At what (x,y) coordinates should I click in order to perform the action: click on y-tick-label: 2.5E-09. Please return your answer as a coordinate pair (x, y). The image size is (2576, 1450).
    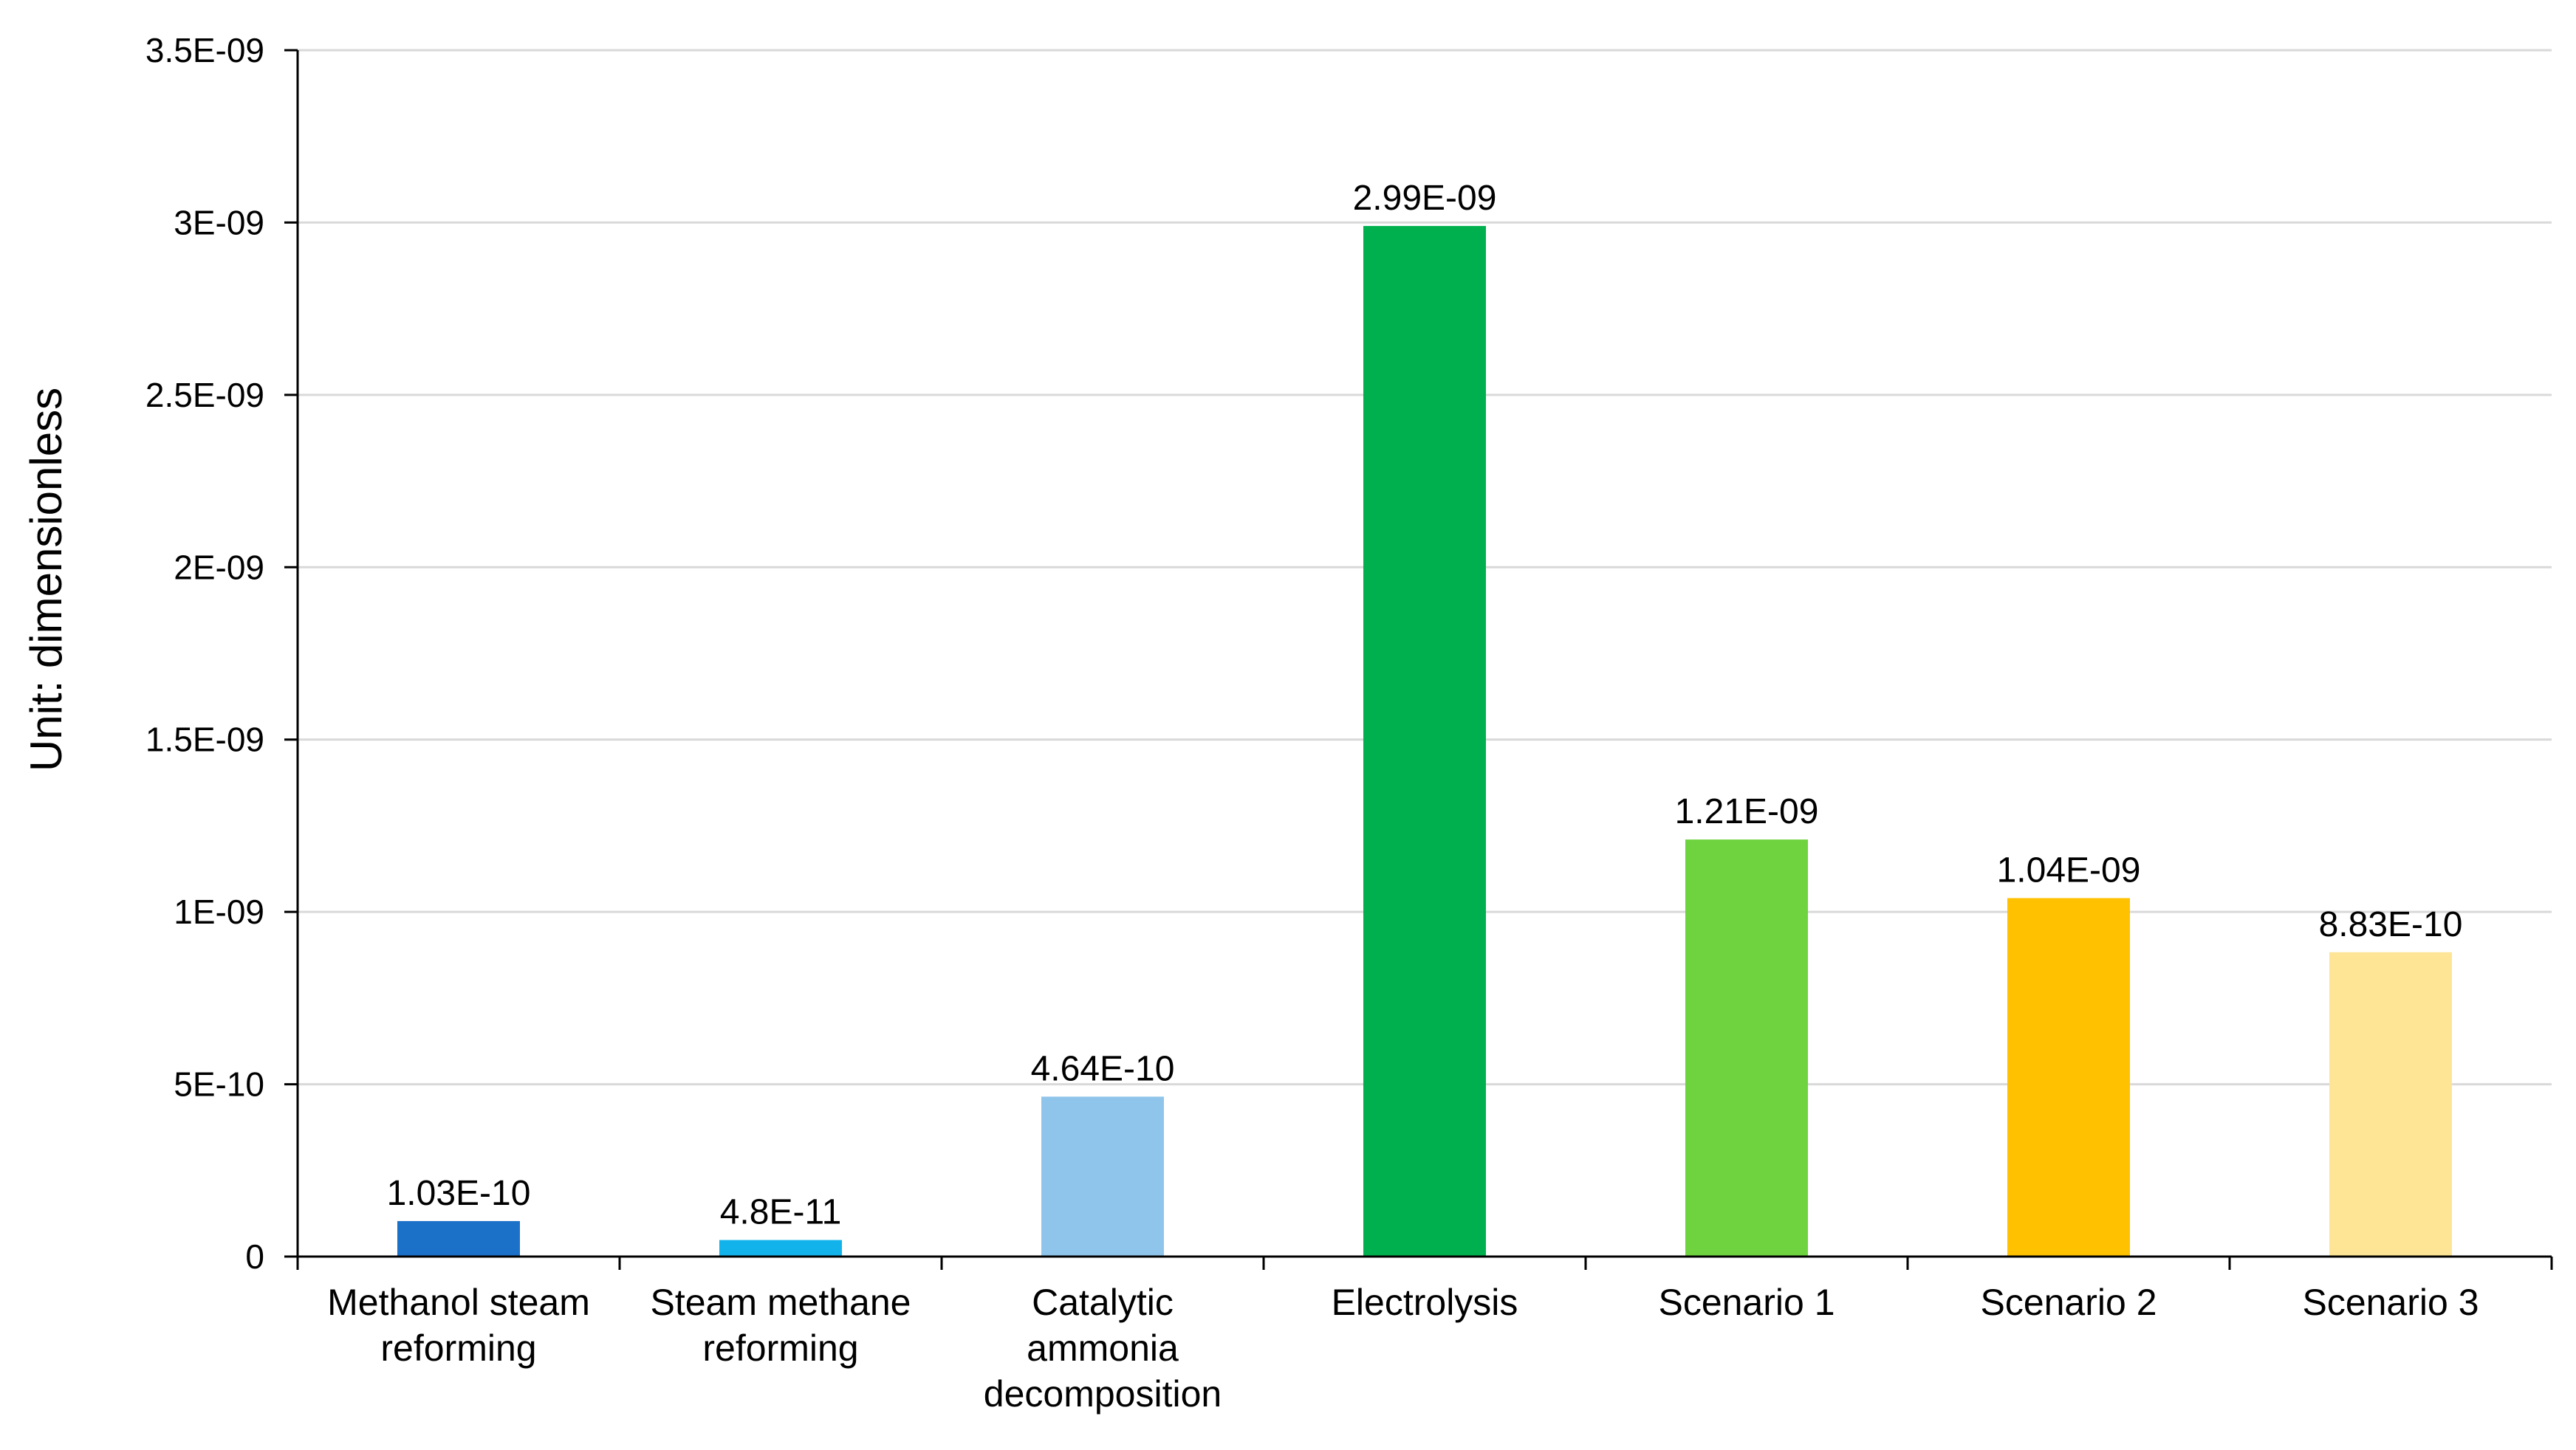
    Looking at the image, I should click on (204, 395).